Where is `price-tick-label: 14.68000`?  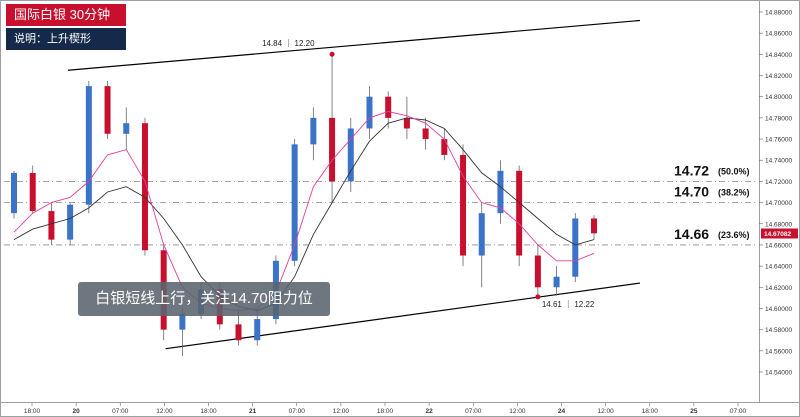
price-tick-label: 14.68000 is located at coordinates (778, 224).